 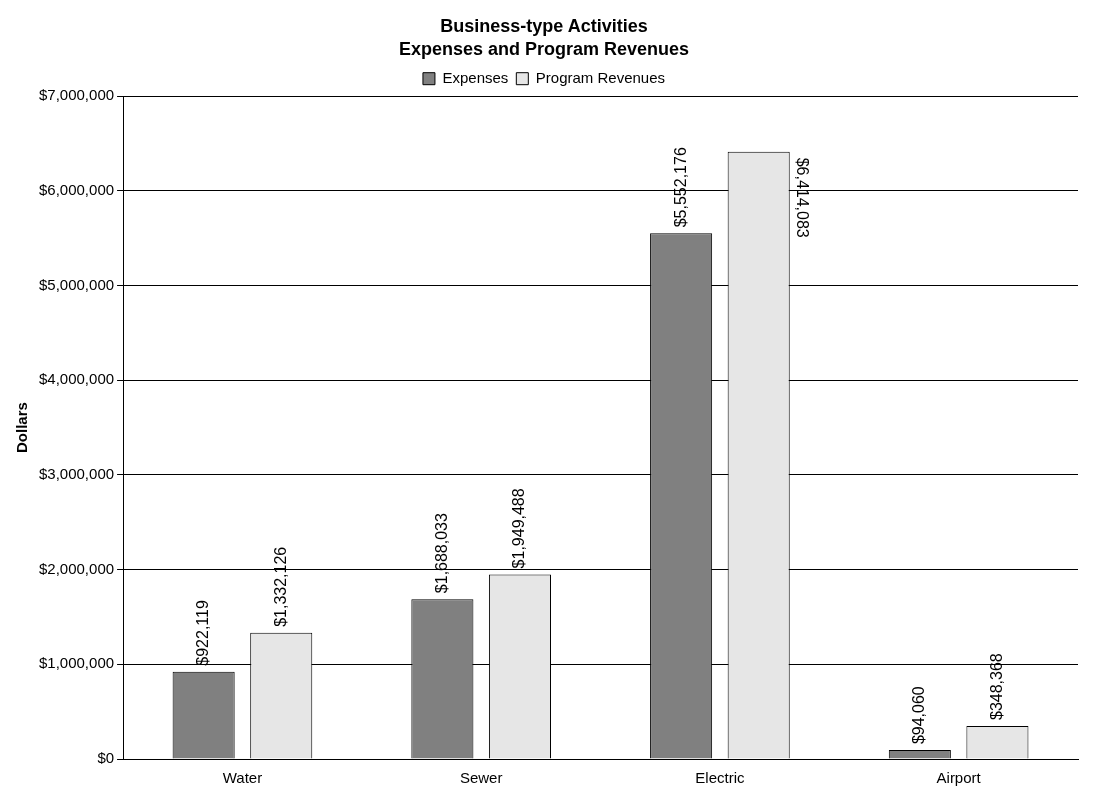 I want to click on x-tick-label: Sewer, so click(x=481, y=778).